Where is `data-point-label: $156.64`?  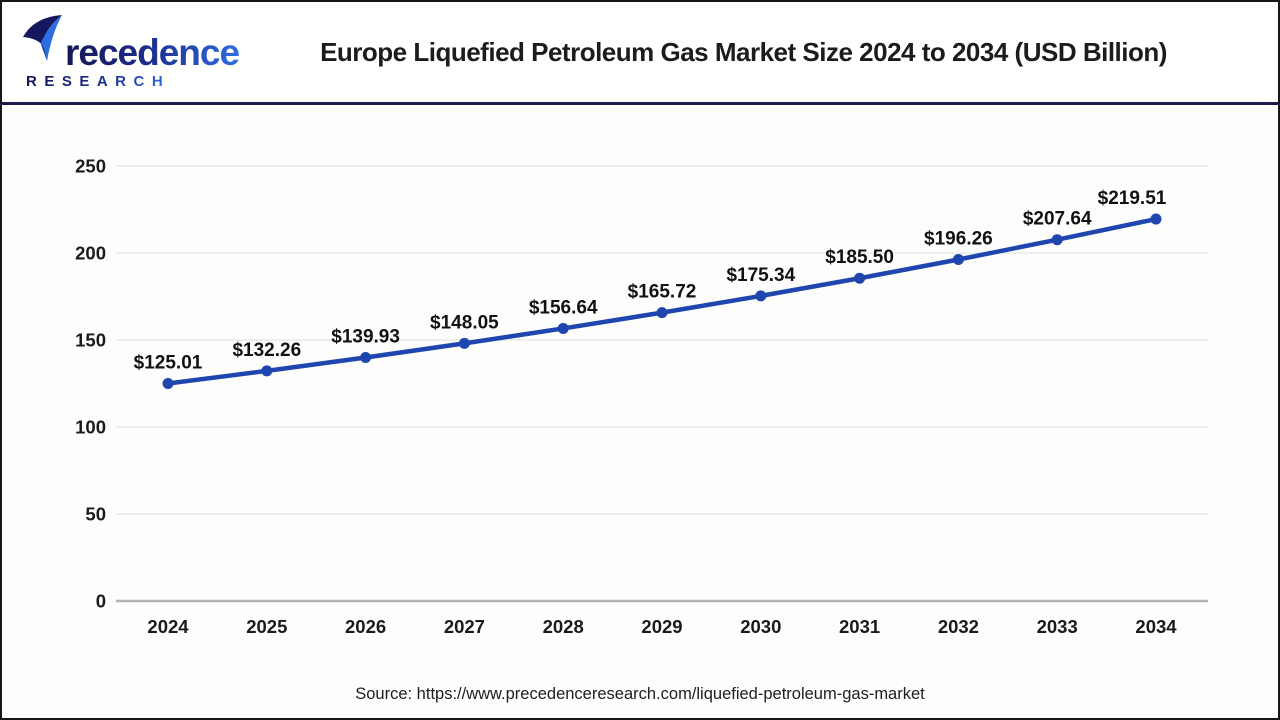
data-point-label: $156.64 is located at coordinates (563, 307).